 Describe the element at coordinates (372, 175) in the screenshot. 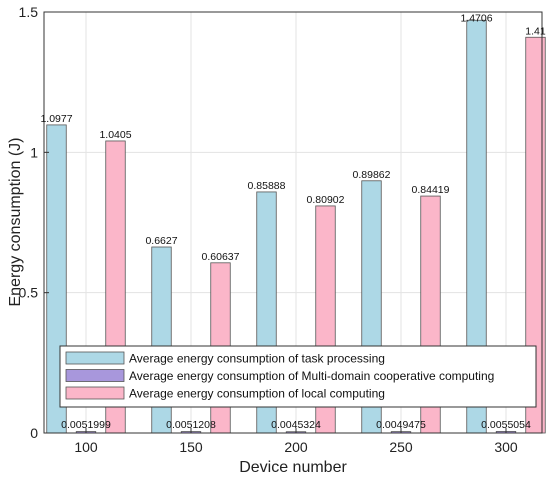

I see `data-label: 0.89862` at that location.